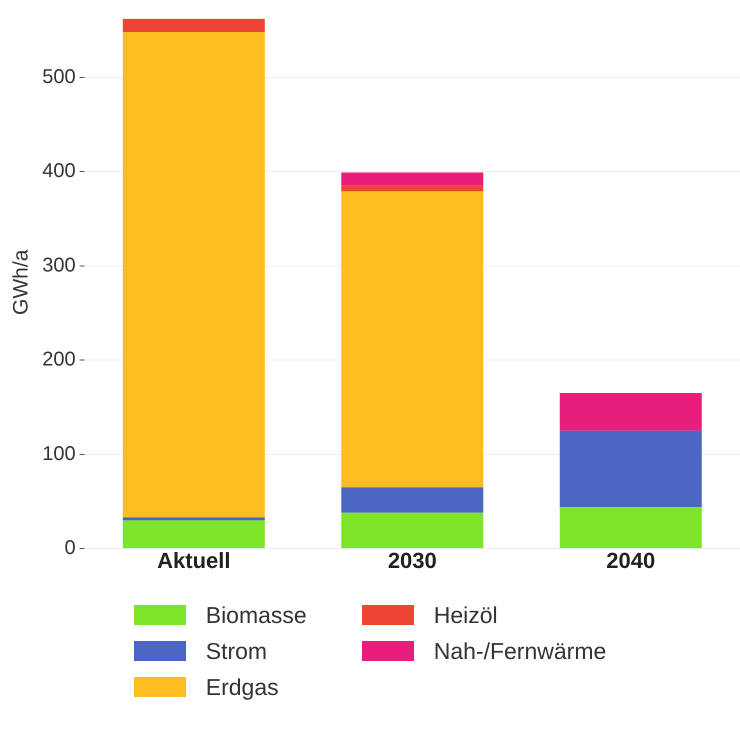  I want to click on legend-label: Heizöl, so click(466, 615).